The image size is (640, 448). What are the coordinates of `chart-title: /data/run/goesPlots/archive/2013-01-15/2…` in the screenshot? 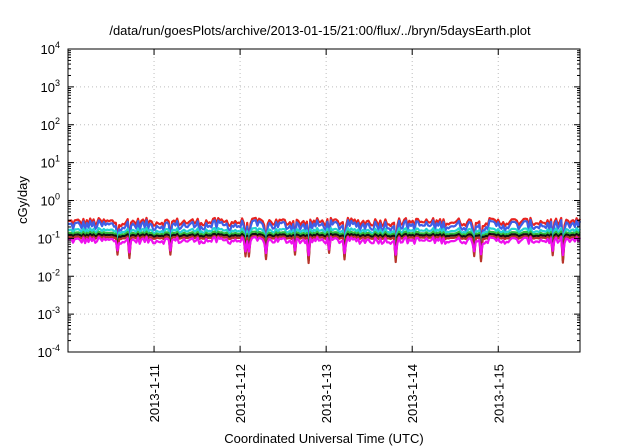 It's located at (320, 30).